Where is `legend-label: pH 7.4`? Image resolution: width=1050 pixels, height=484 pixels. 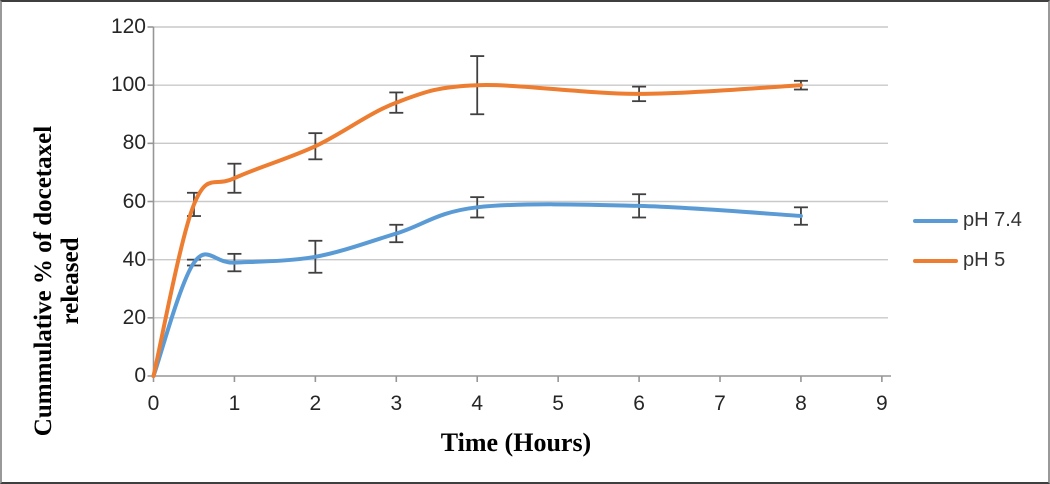 legend-label: pH 7.4 is located at coordinates (992, 220).